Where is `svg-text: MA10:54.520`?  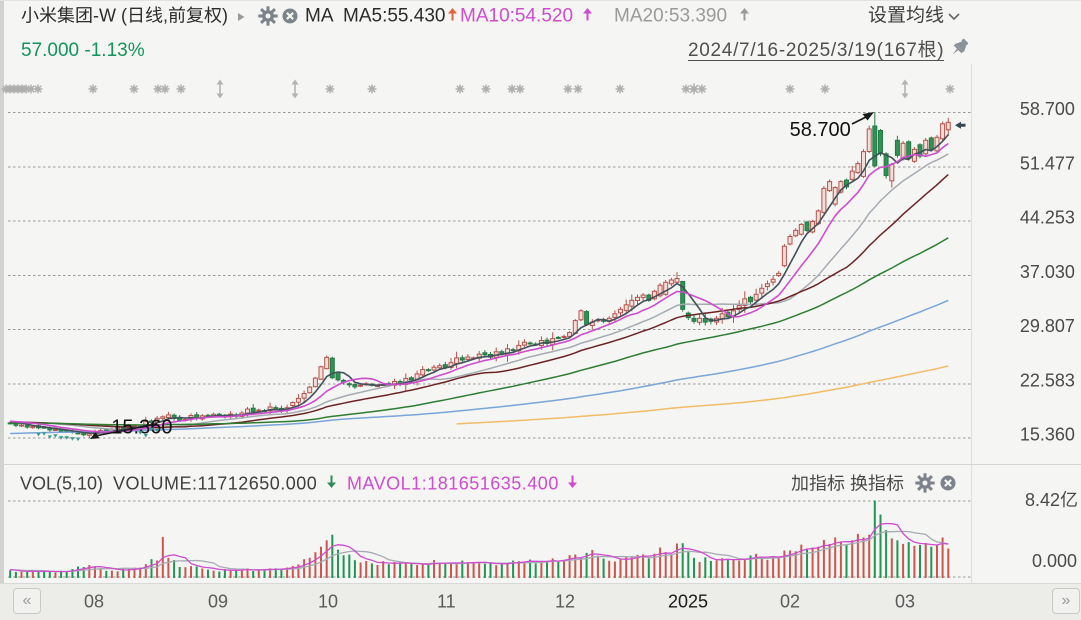 svg-text: MA10:54.520 is located at coordinates (516, 16).